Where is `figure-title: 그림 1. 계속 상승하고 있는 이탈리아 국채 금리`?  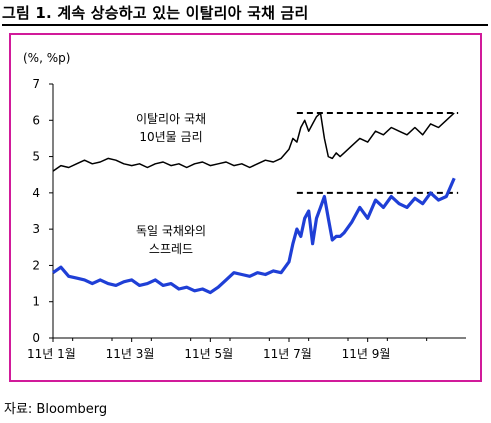
figure-title: 그림 1. 계속 상승하고 있는 이탈리아 국채 금리 is located at coordinates (155, 13).